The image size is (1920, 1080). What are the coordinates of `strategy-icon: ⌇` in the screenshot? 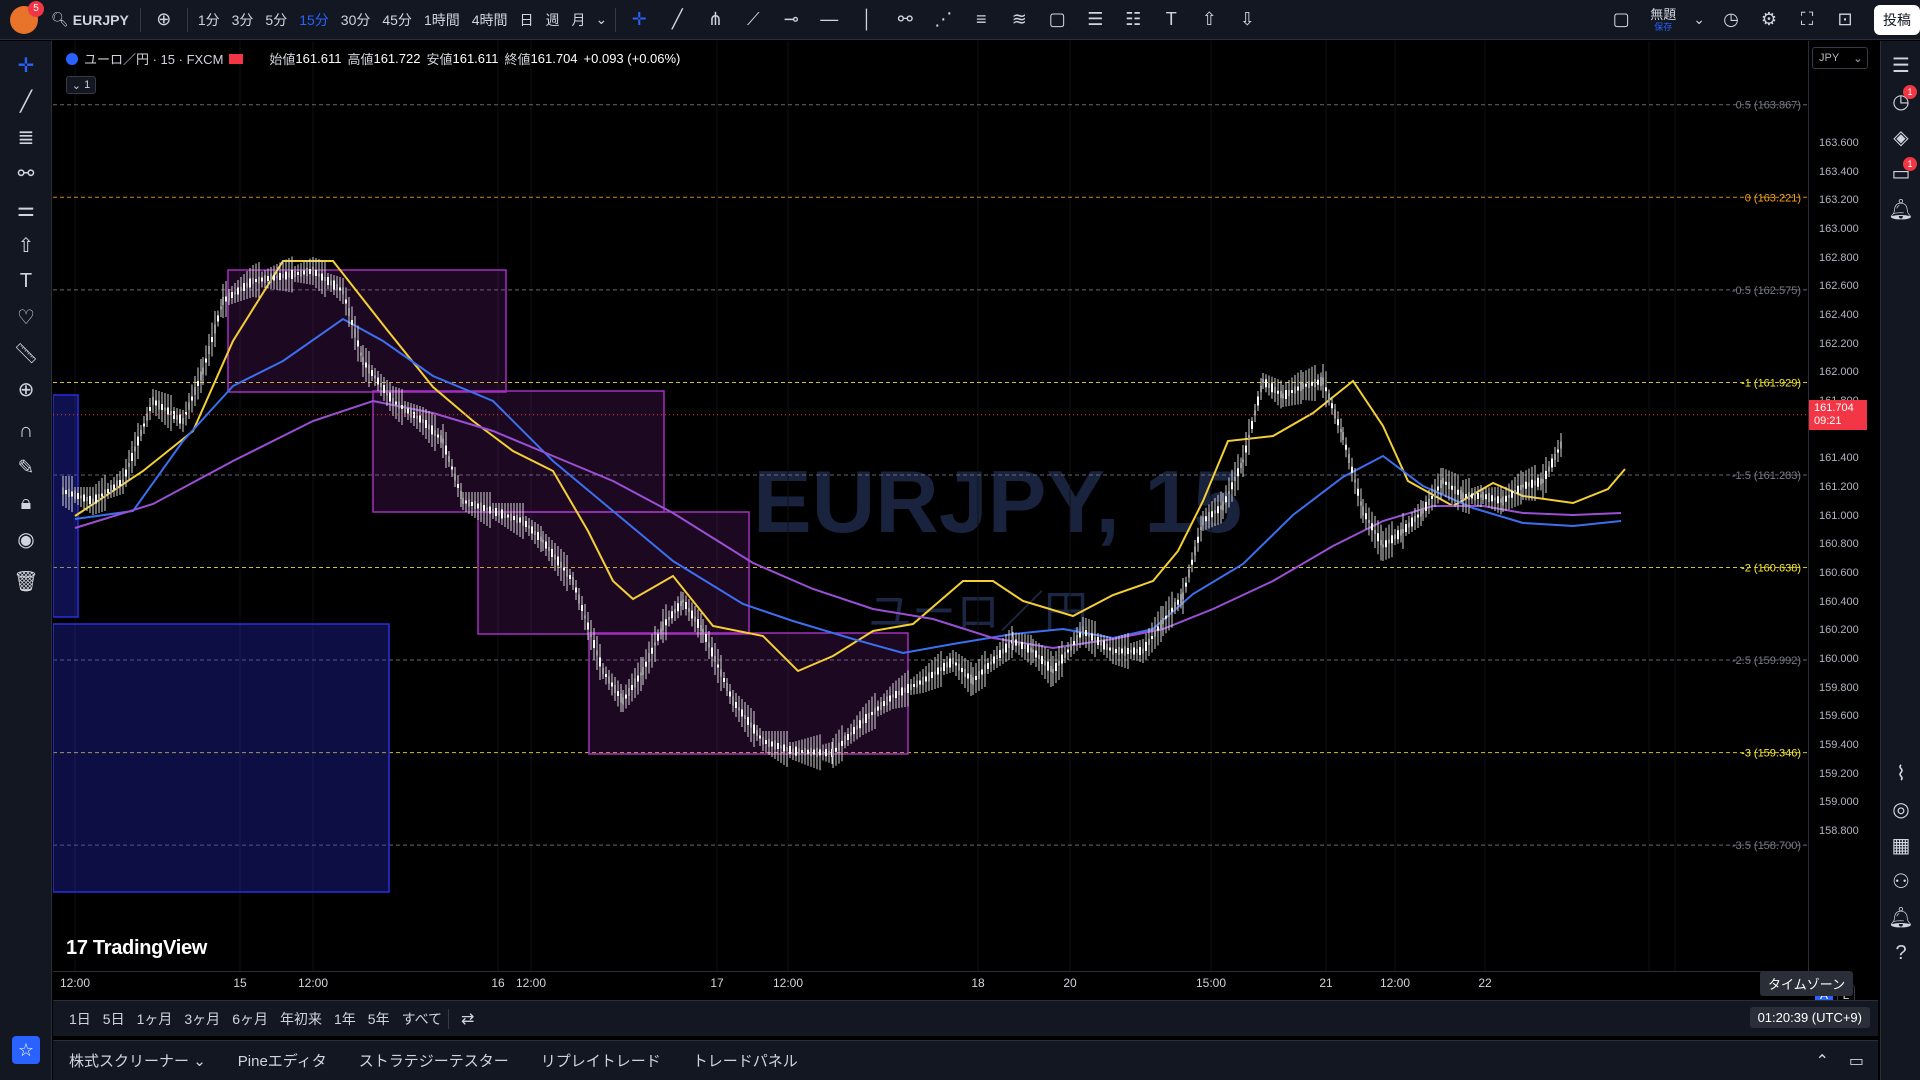 It's located at (1901, 773).